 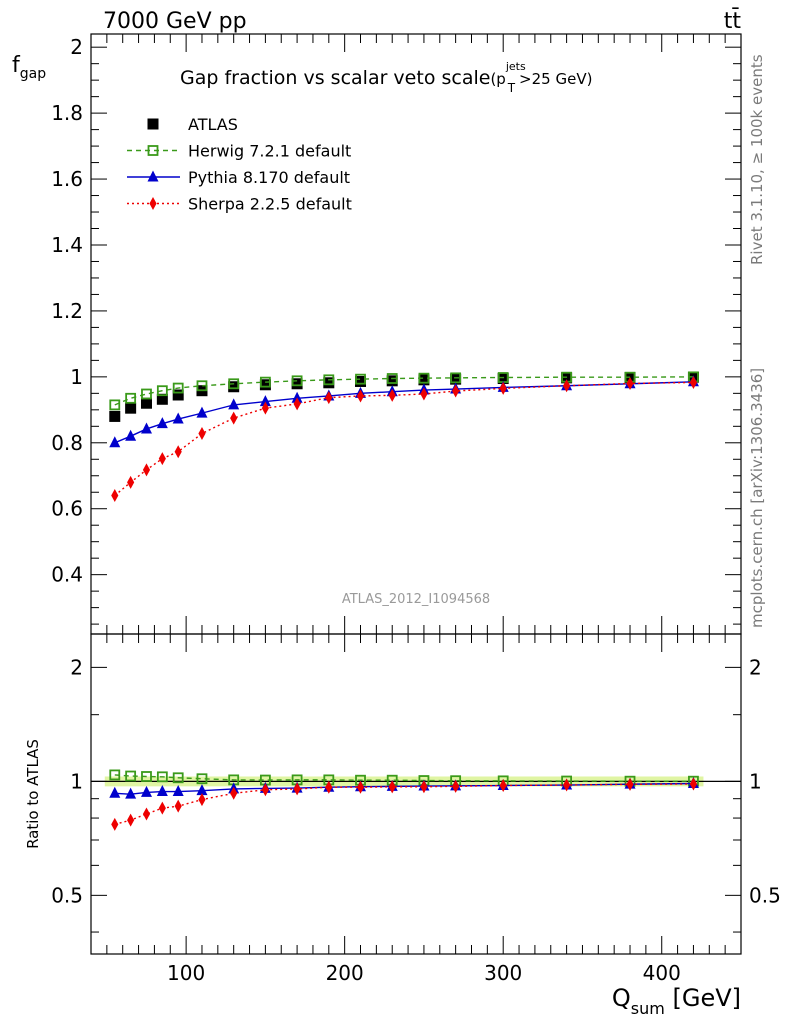 I want to click on process-label: tt̄, so click(x=733, y=21).